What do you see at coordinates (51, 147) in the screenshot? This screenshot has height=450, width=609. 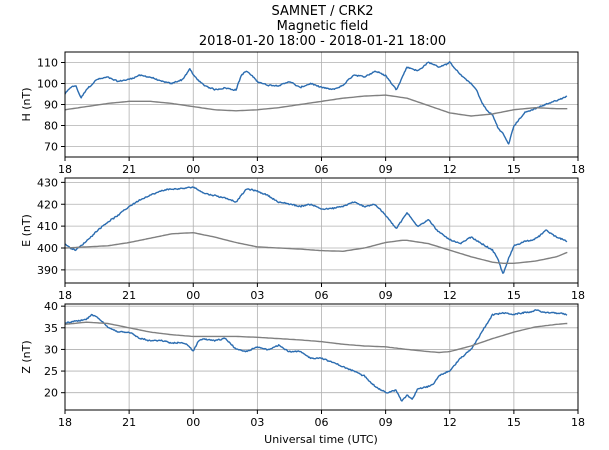 I see `y-tick-label: 70` at bounding box center [51, 147].